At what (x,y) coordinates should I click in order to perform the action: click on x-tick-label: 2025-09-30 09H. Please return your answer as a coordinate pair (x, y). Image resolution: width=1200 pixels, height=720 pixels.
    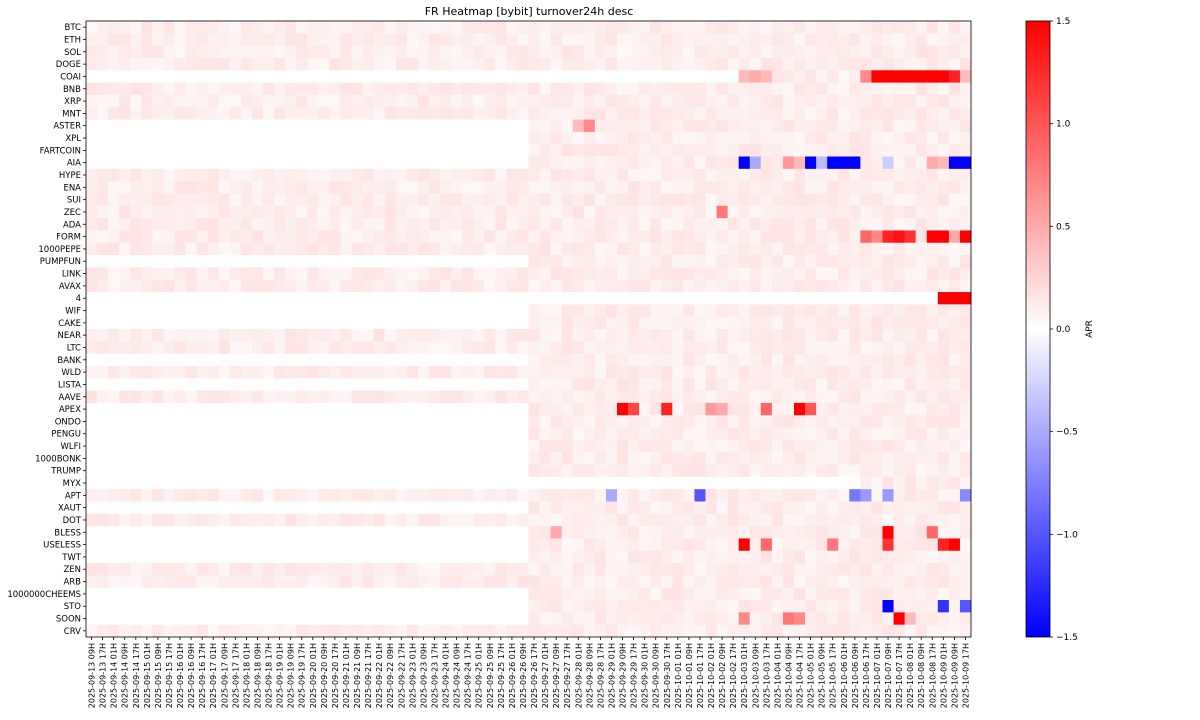
    Looking at the image, I should click on (656, 675).